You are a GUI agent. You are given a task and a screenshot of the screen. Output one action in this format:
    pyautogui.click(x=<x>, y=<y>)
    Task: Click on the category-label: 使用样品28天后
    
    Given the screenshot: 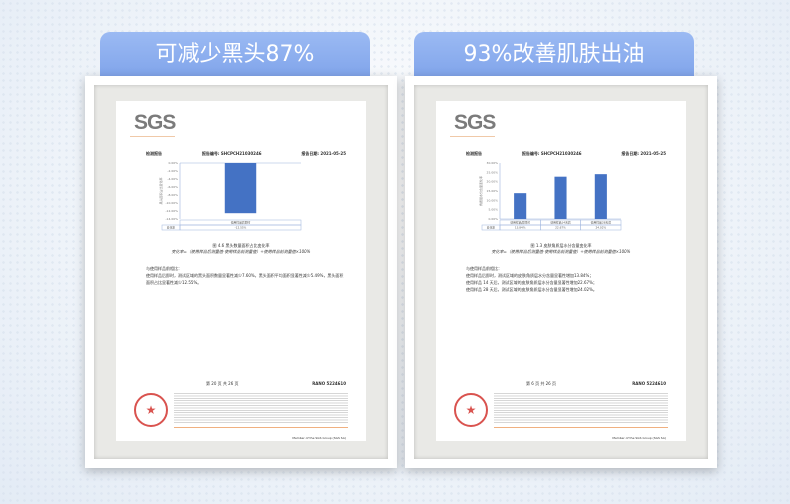 What is the action you would take?
    pyautogui.click(x=601, y=223)
    